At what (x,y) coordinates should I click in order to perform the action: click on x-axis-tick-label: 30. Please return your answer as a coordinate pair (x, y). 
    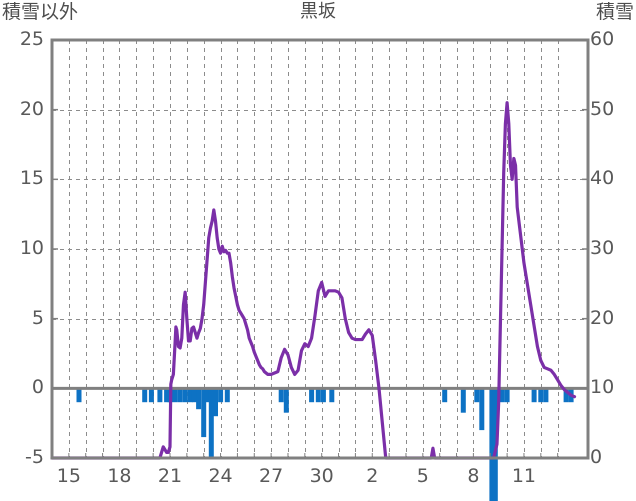
    Looking at the image, I should click on (321, 476).